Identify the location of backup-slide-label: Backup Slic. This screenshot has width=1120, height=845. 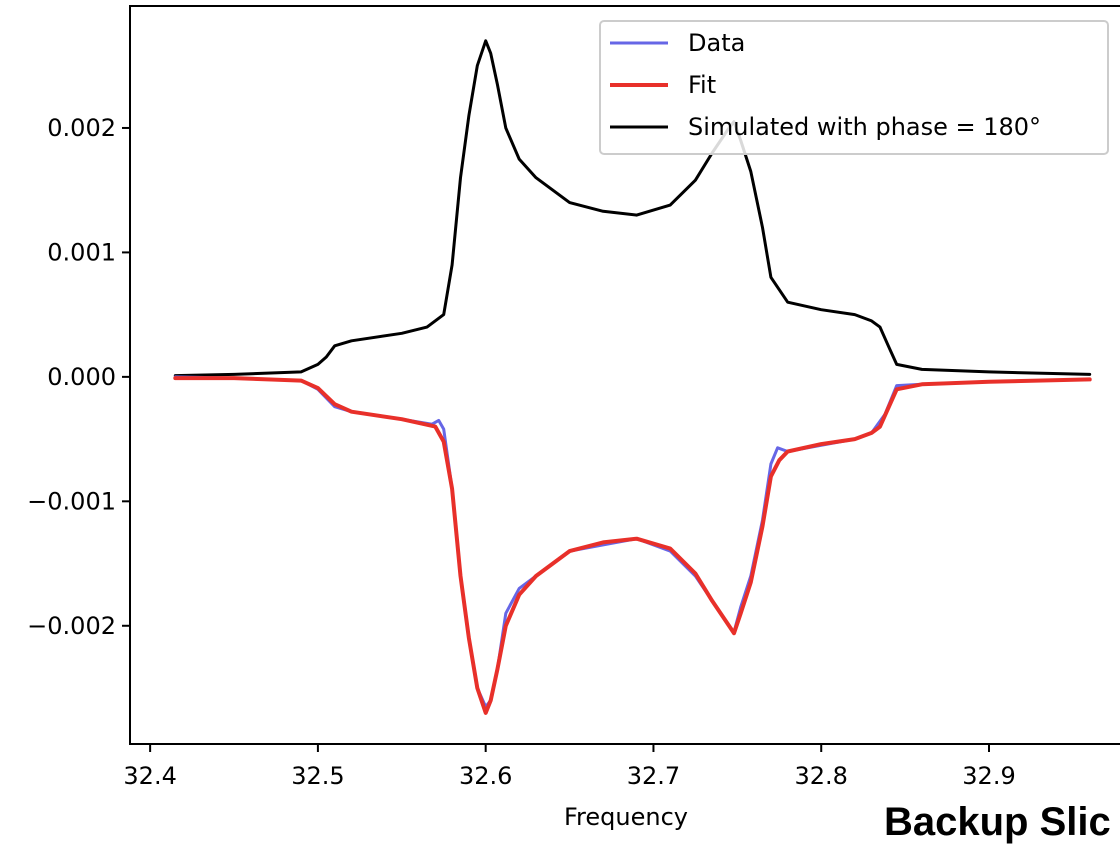
(997, 822).